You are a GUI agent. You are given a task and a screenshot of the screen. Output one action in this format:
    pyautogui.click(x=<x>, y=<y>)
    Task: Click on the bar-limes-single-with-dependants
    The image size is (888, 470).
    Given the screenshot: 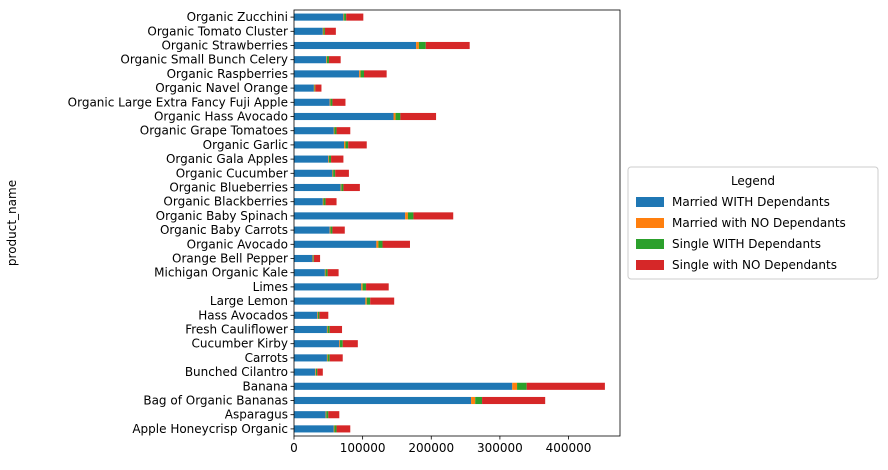 What is the action you would take?
    pyautogui.click(x=364, y=287)
    